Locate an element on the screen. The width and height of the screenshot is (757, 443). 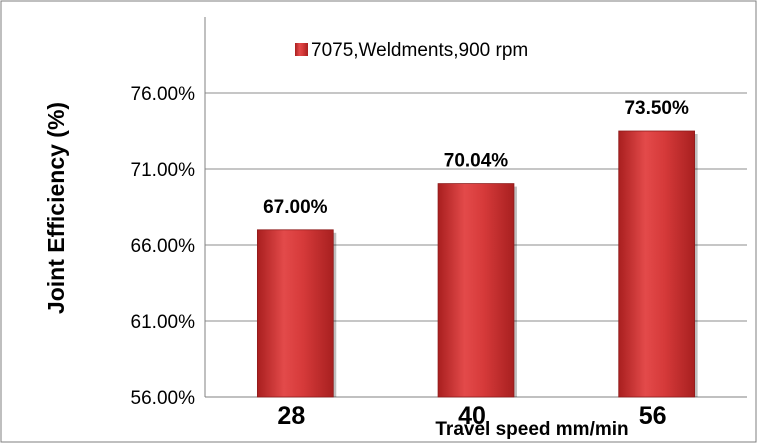
y-tick-label: 61.00% is located at coordinates (163, 322).